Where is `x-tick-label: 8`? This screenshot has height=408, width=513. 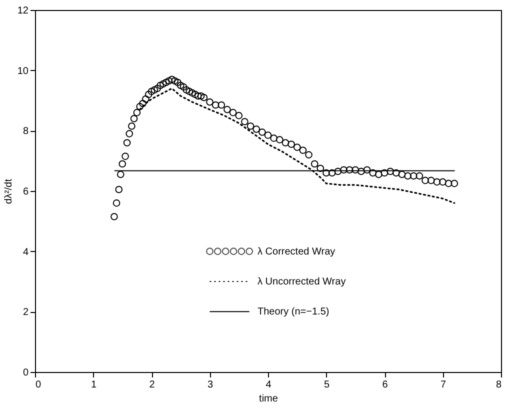
x-tick-label: 8 is located at coordinates (499, 385).